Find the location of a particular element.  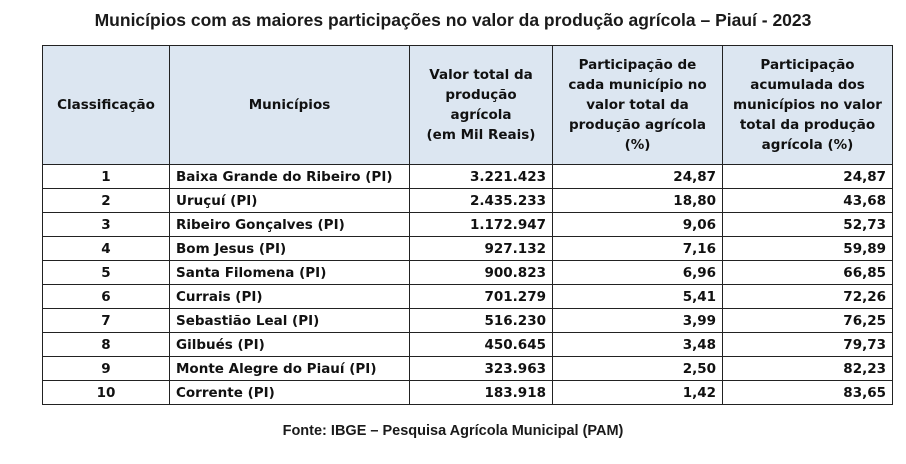

cell-participacao: 3,99 is located at coordinates (637, 320).